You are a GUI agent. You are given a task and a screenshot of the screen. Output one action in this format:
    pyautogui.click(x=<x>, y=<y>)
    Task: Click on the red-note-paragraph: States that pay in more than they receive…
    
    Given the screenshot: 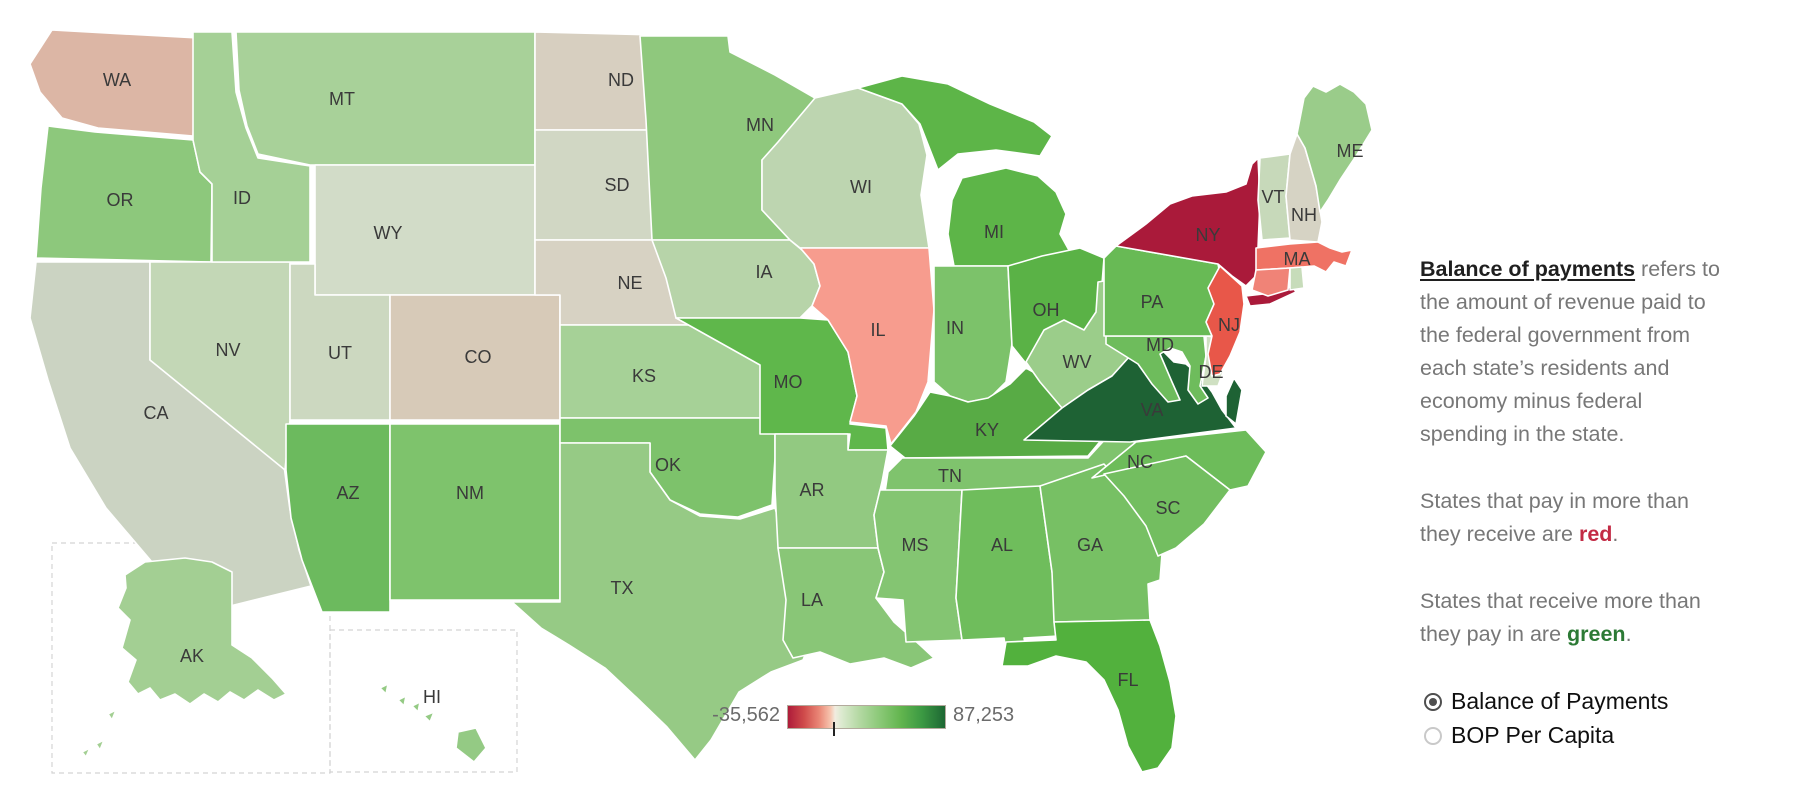 What is the action you would take?
    pyautogui.click(x=1554, y=517)
    